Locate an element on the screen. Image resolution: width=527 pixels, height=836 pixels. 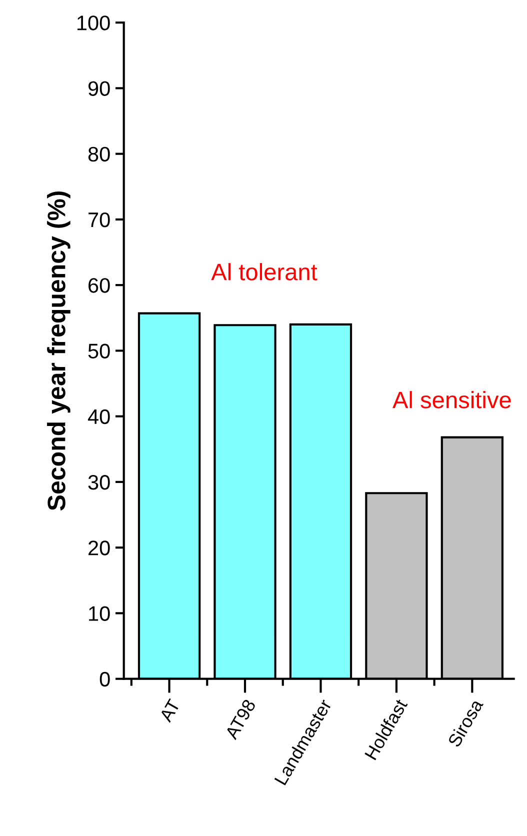
y-tick-label: 40 is located at coordinates (99, 416).